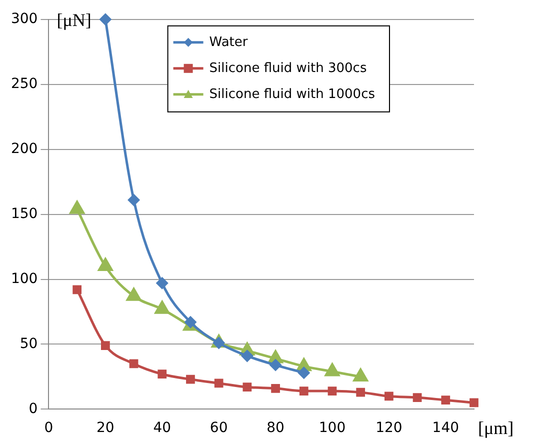 This screenshot has height=448, width=534. I want to click on legend-label: Silicone fluid with 300cs, so click(288, 68).